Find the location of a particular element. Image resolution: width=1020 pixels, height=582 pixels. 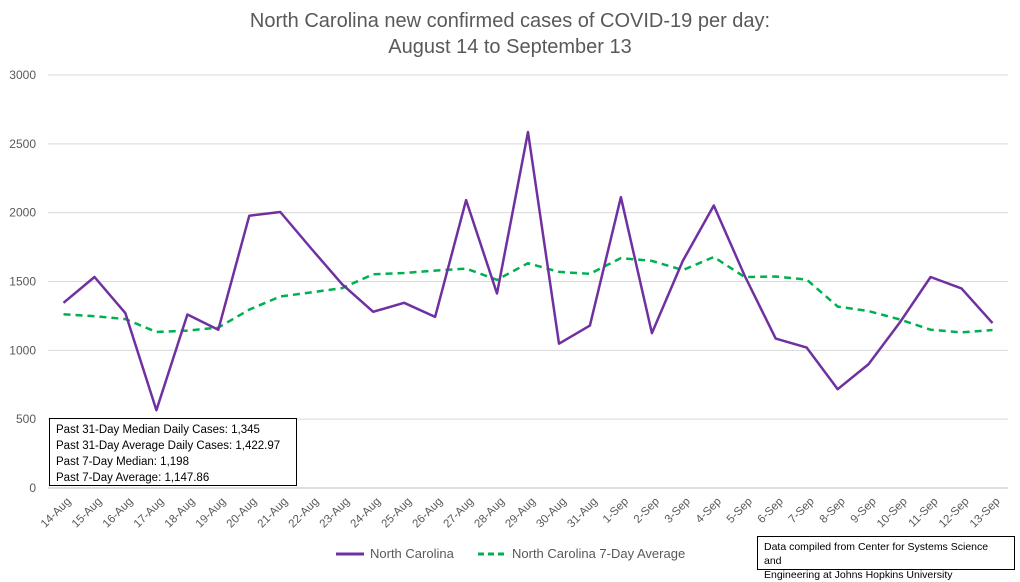

x-tick-label-20-Aug: 20-Aug is located at coordinates (242, 513).